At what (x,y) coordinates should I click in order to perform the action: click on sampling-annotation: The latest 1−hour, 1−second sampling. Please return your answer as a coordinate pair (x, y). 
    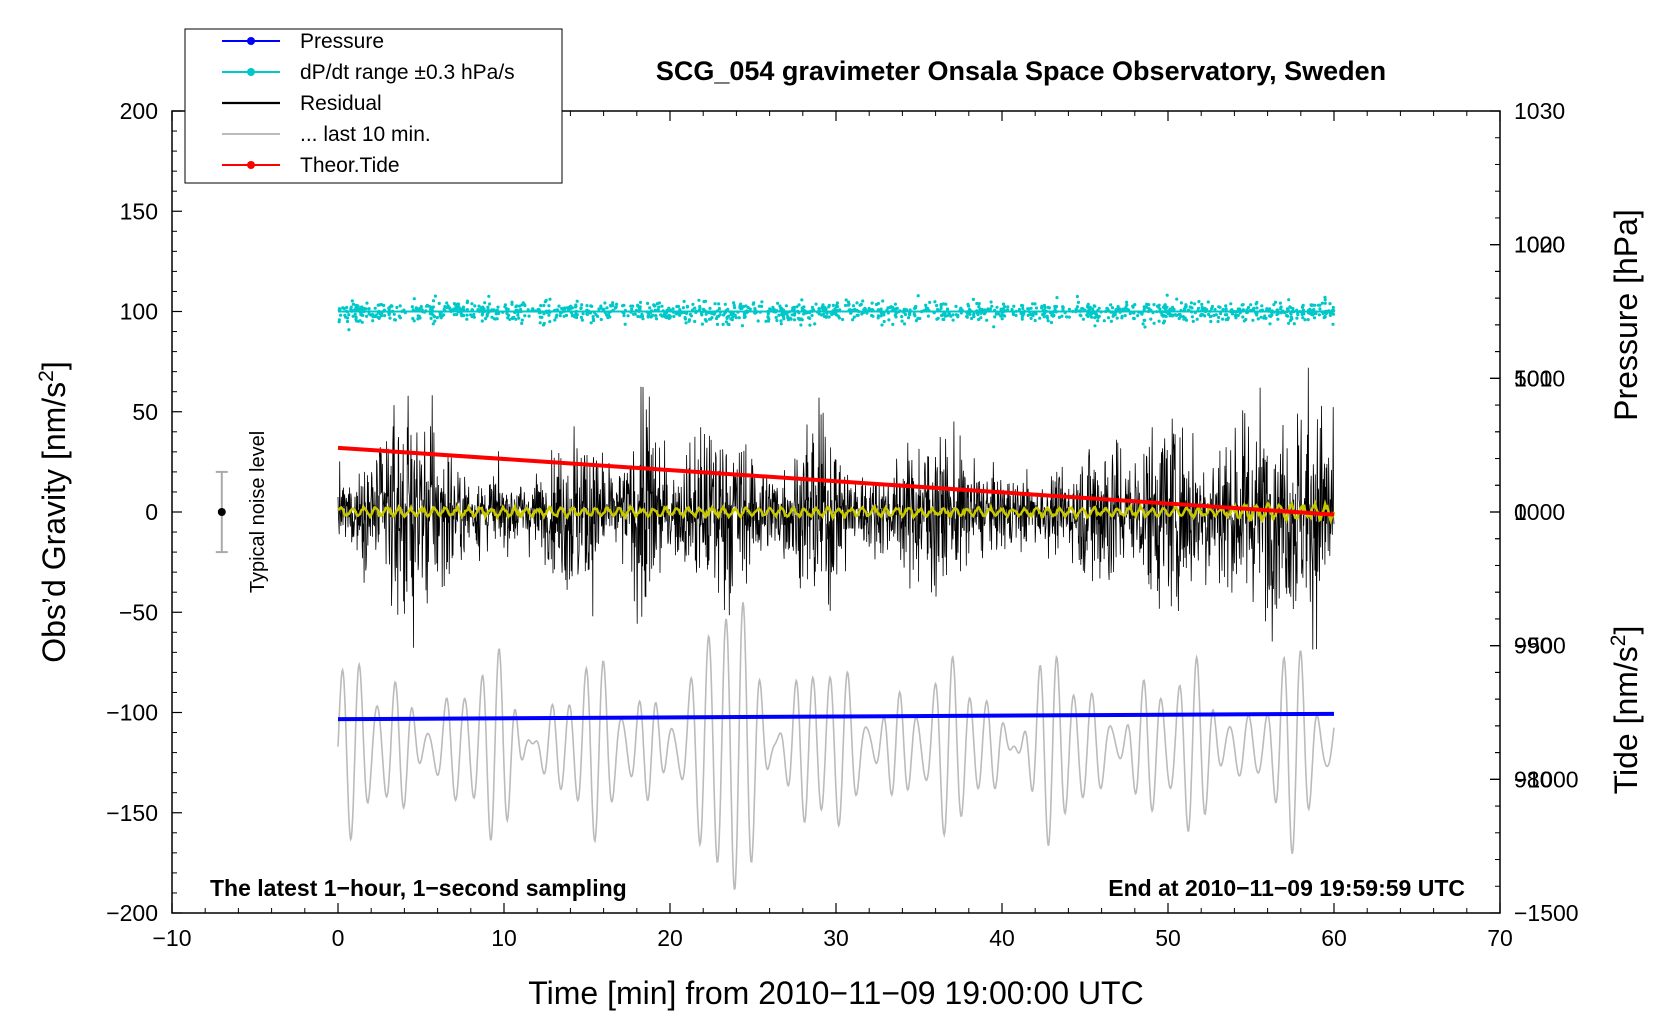
    Looking at the image, I should click on (418, 888).